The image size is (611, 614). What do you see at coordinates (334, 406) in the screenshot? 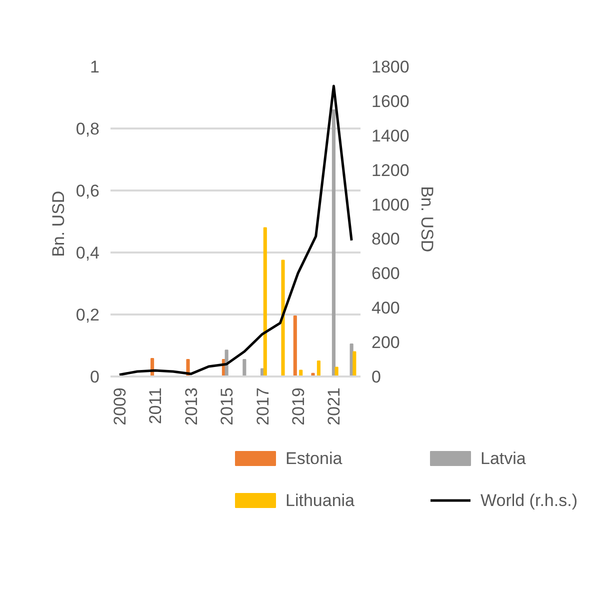
I see `x-tick-label: 2021` at bounding box center [334, 406].